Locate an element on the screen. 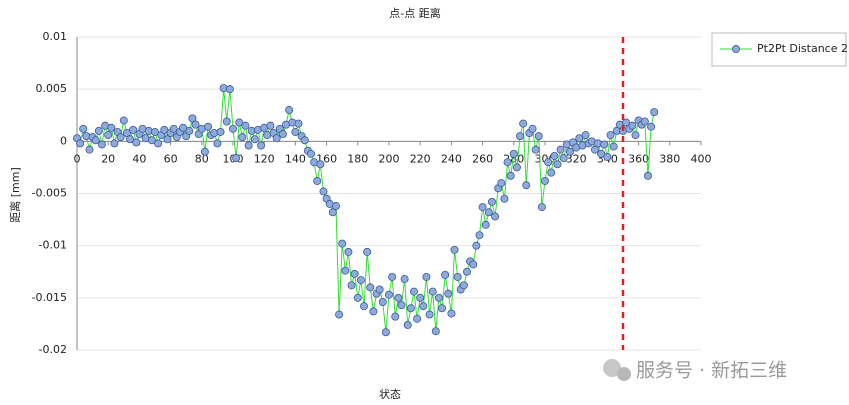 The width and height of the screenshot is (849, 405). y-tick-label: -0.015 is located at coordinates (49, 297).